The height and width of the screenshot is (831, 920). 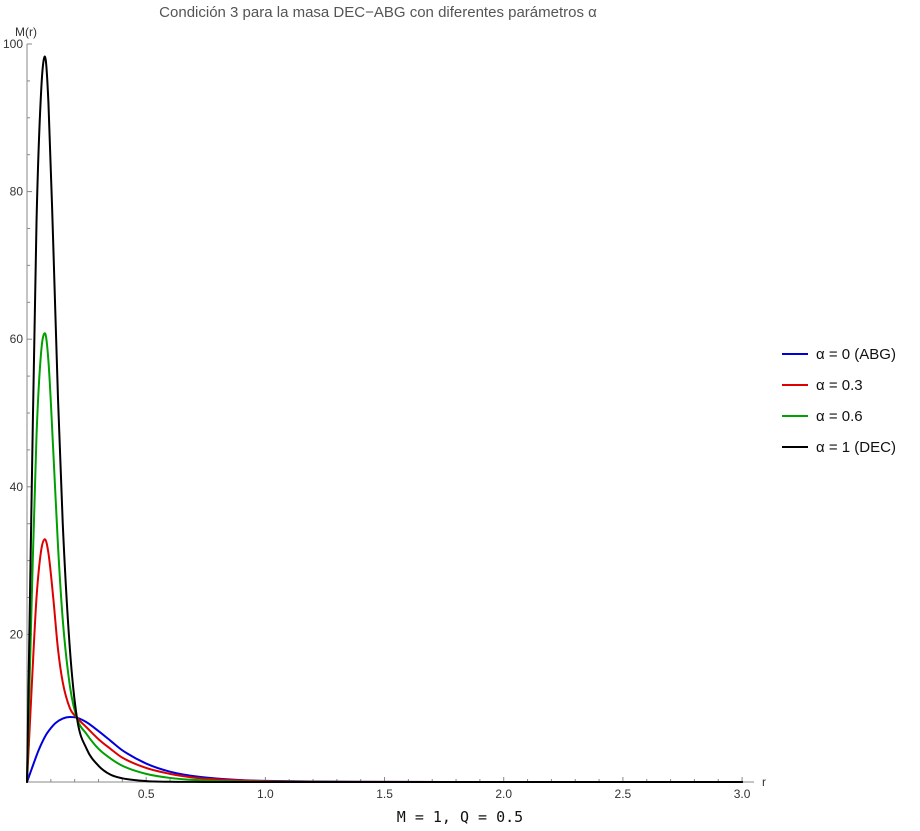 I want to click on y-tick-label: 60, so click(x=17, y=339).